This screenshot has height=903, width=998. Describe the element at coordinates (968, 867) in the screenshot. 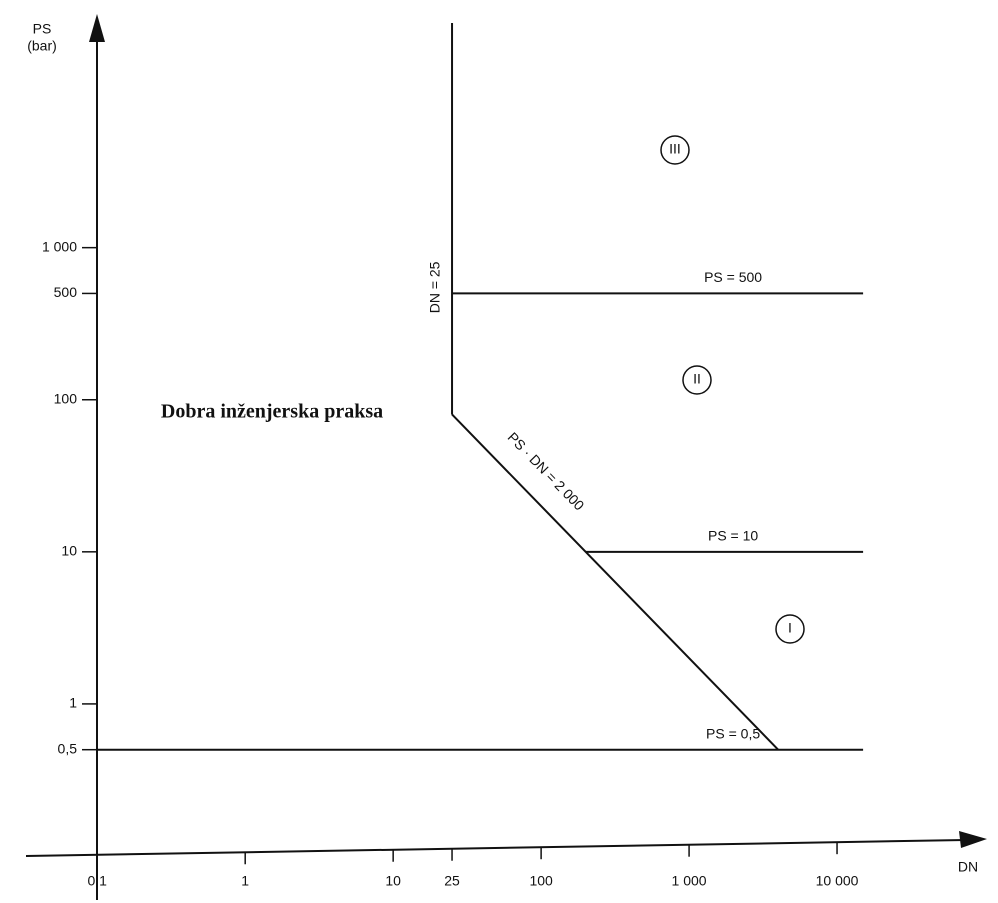

I see `x-axis-label: DN` at that location.